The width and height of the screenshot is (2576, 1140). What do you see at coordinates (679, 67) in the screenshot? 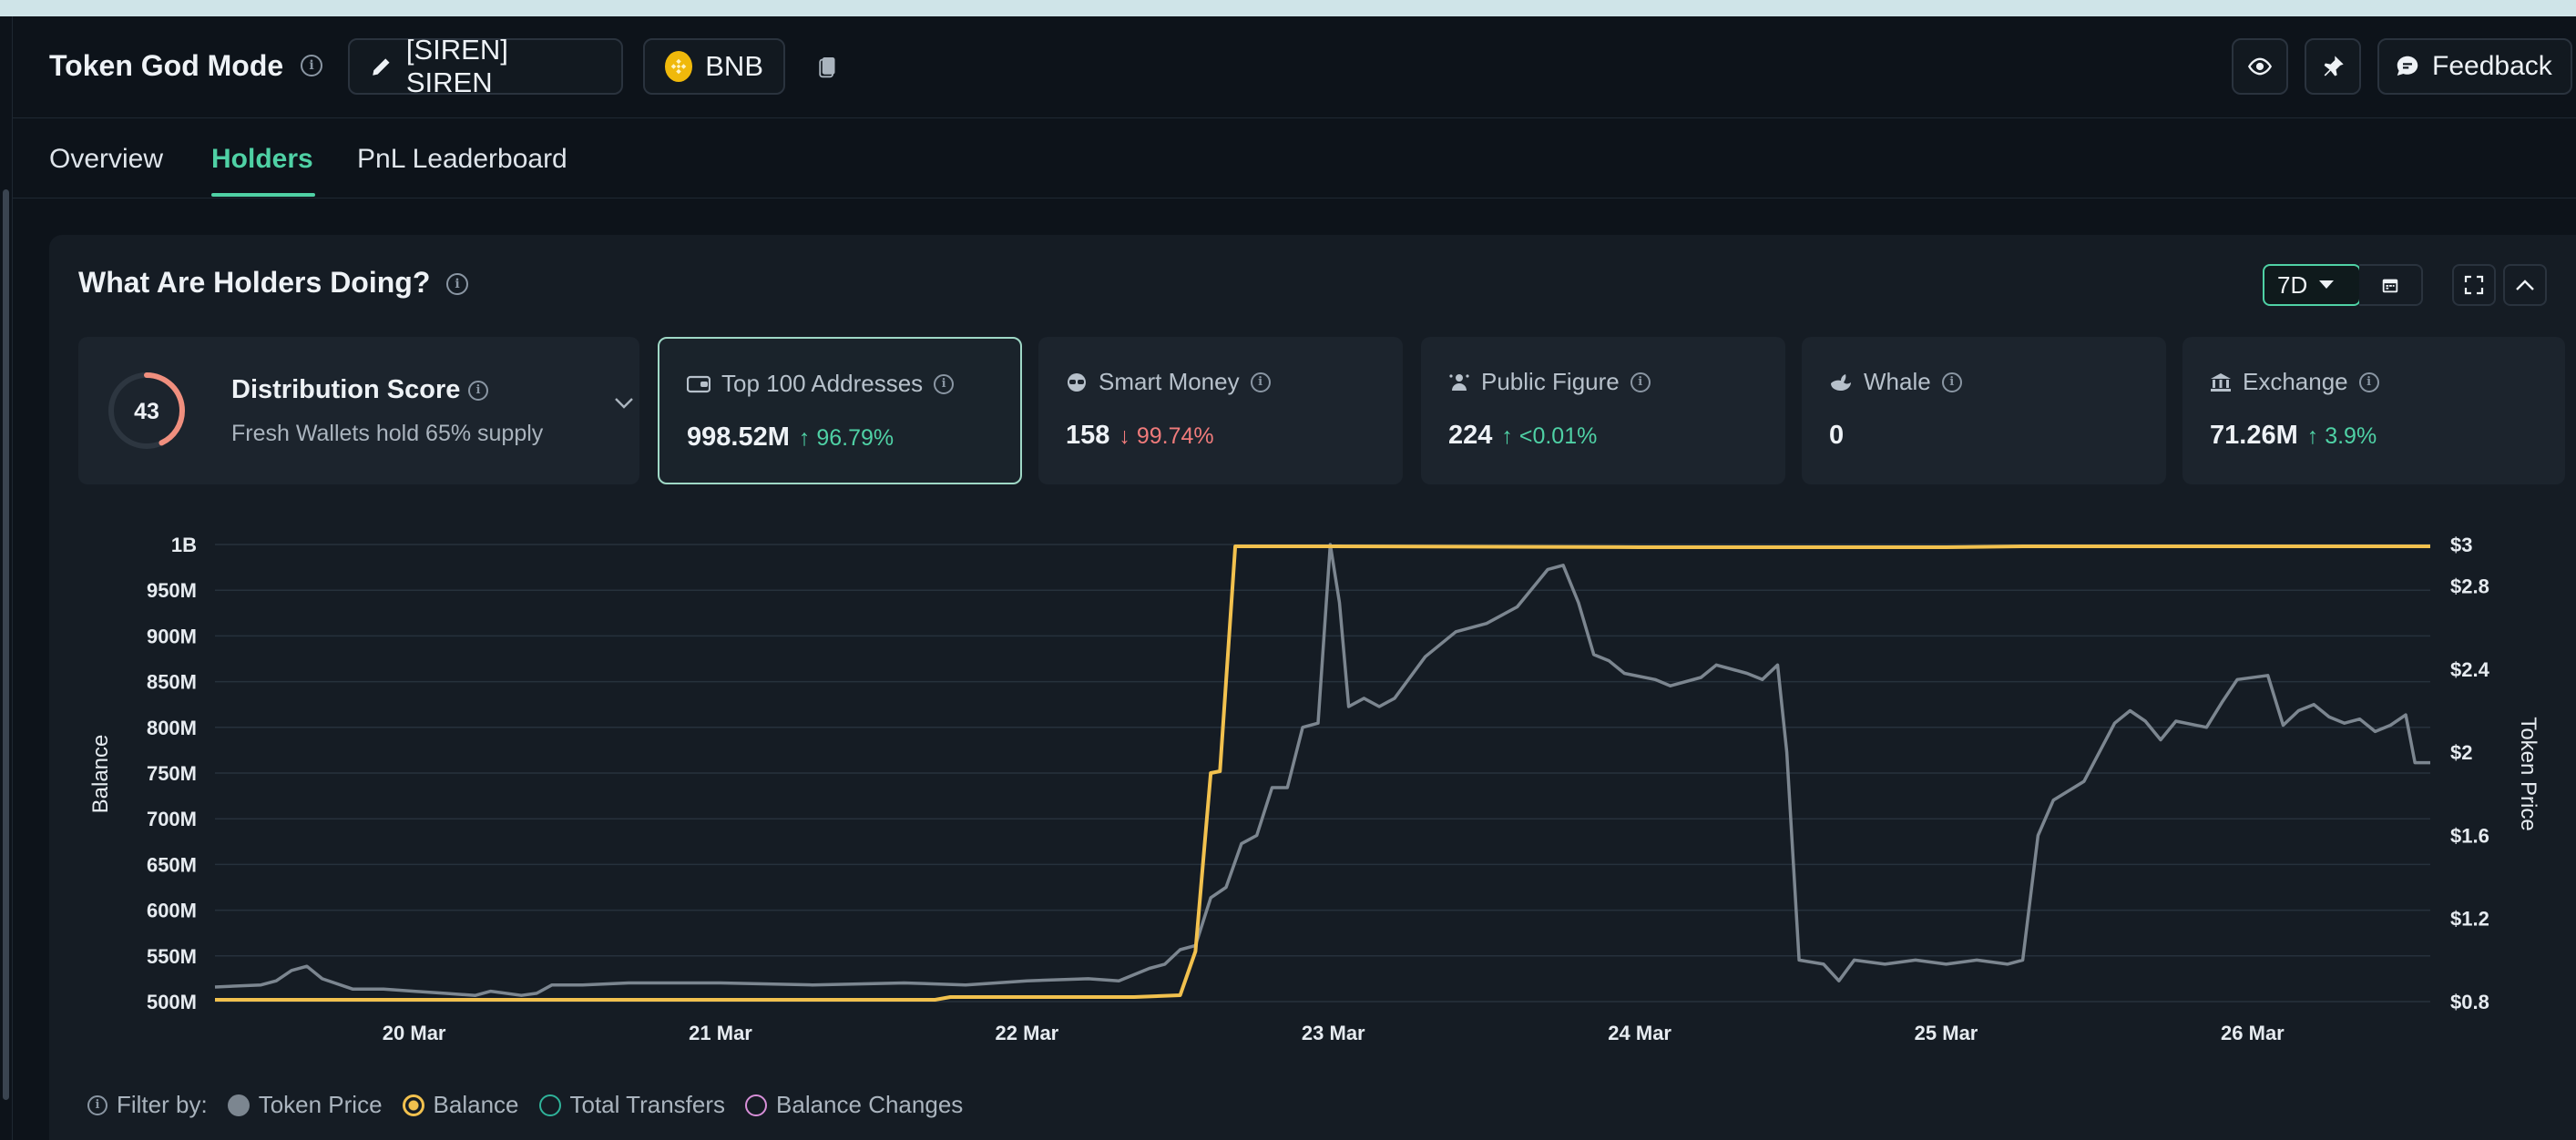
I see `bnb-chain-icon` at bounding box center [679, 67].